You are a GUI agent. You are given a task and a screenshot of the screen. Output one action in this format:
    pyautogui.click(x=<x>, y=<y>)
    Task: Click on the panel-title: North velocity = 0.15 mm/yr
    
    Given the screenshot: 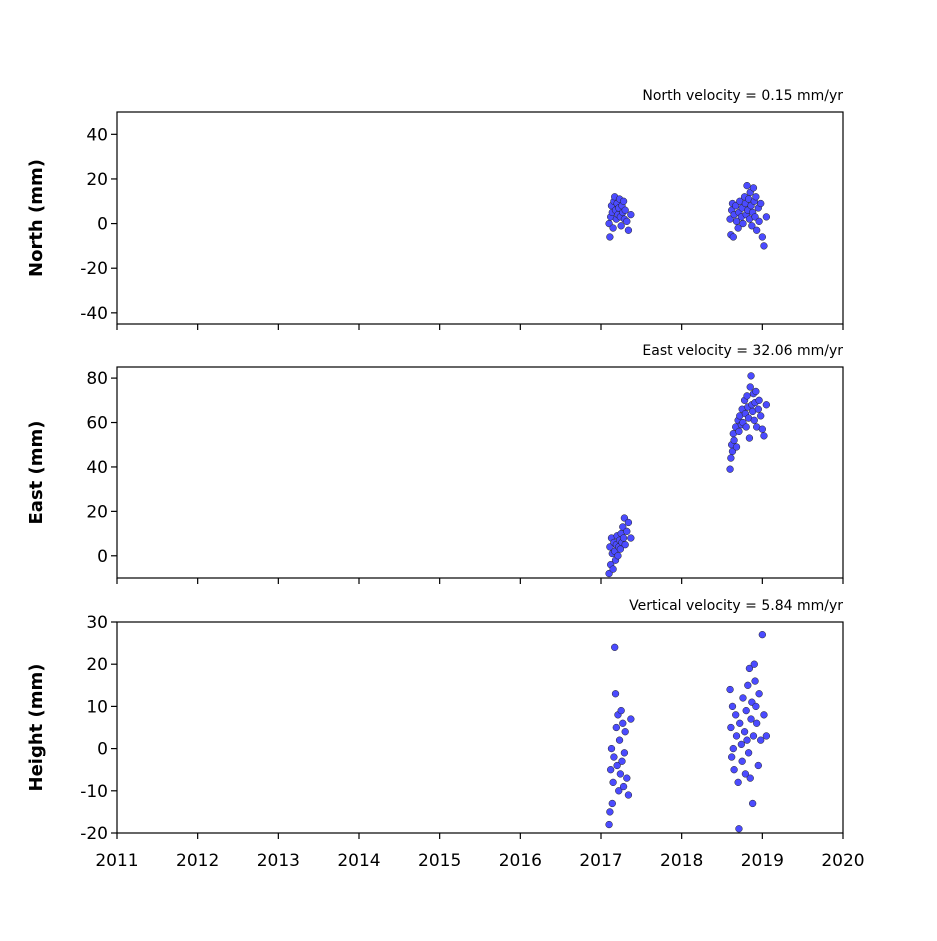 What is the action you would take?
    pyautogui.click(x=742, y=96)
    